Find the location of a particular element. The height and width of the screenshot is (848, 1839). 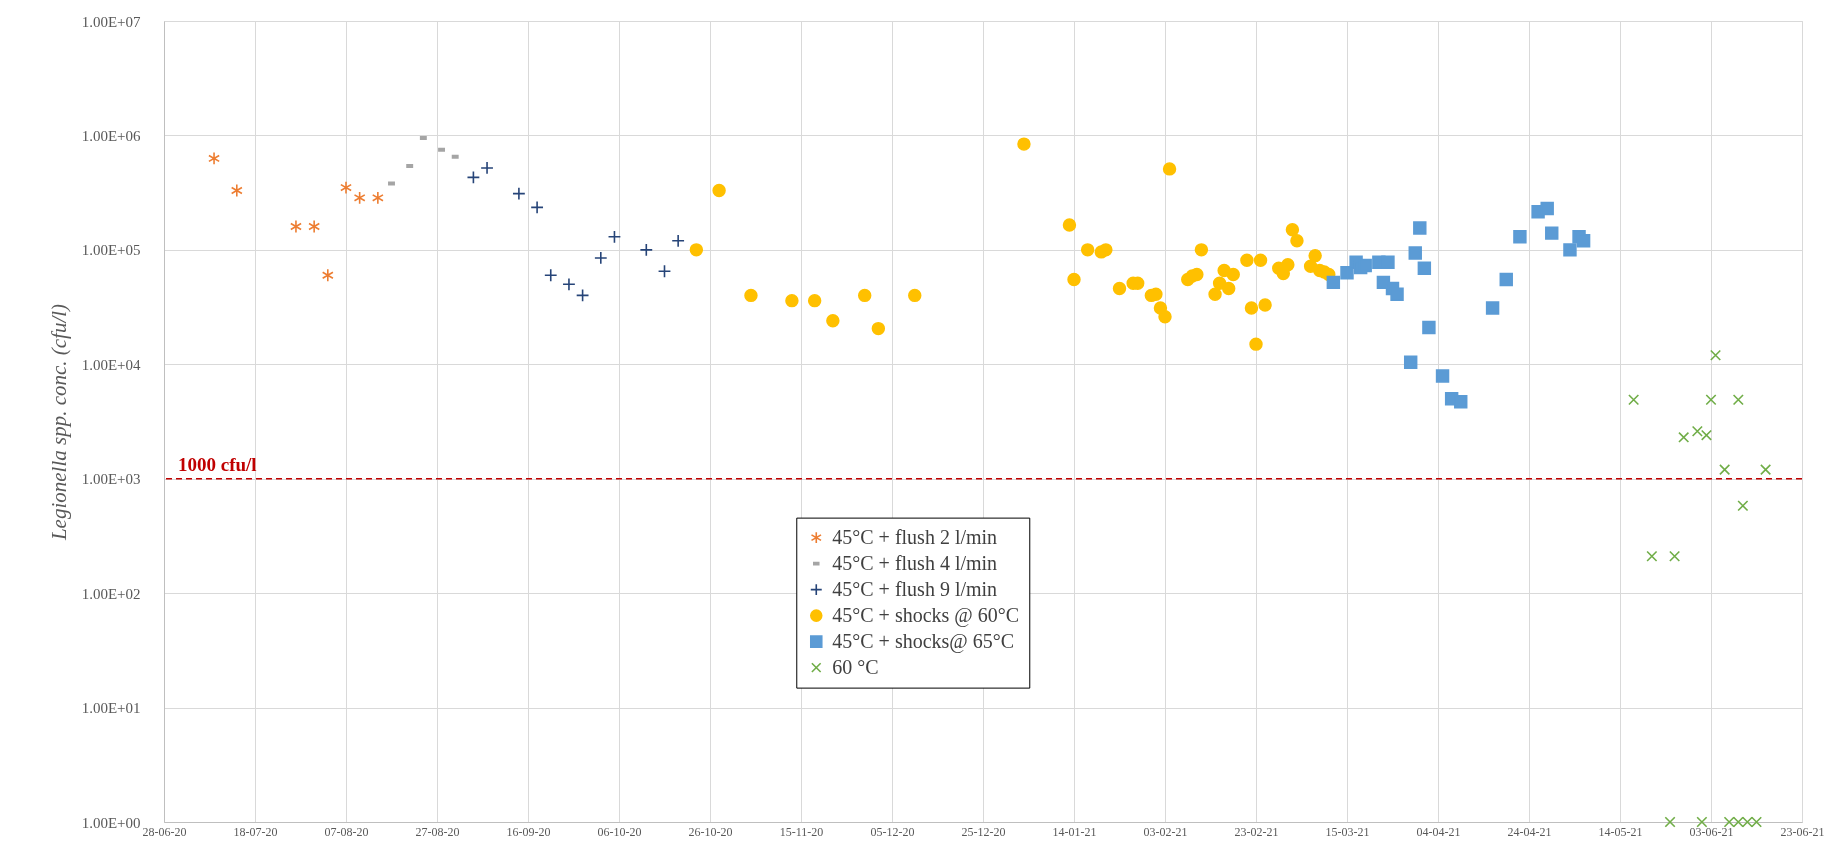

x-tick-label: 15-11-20 is located at coordinates (801, 831).